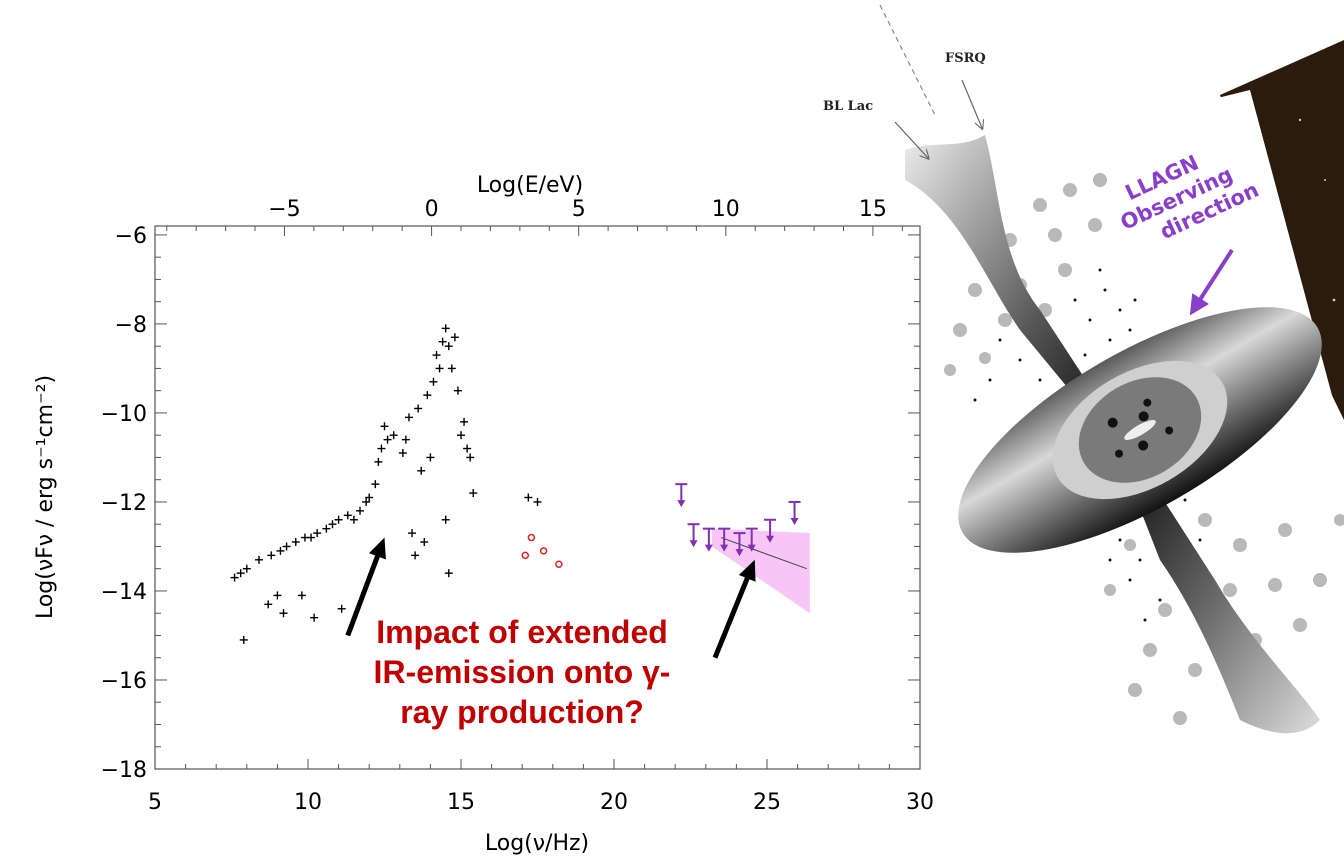  Describe the element at coordinates (767, 802) in the screenshot. I see `x-tick-label: 25` at that location.